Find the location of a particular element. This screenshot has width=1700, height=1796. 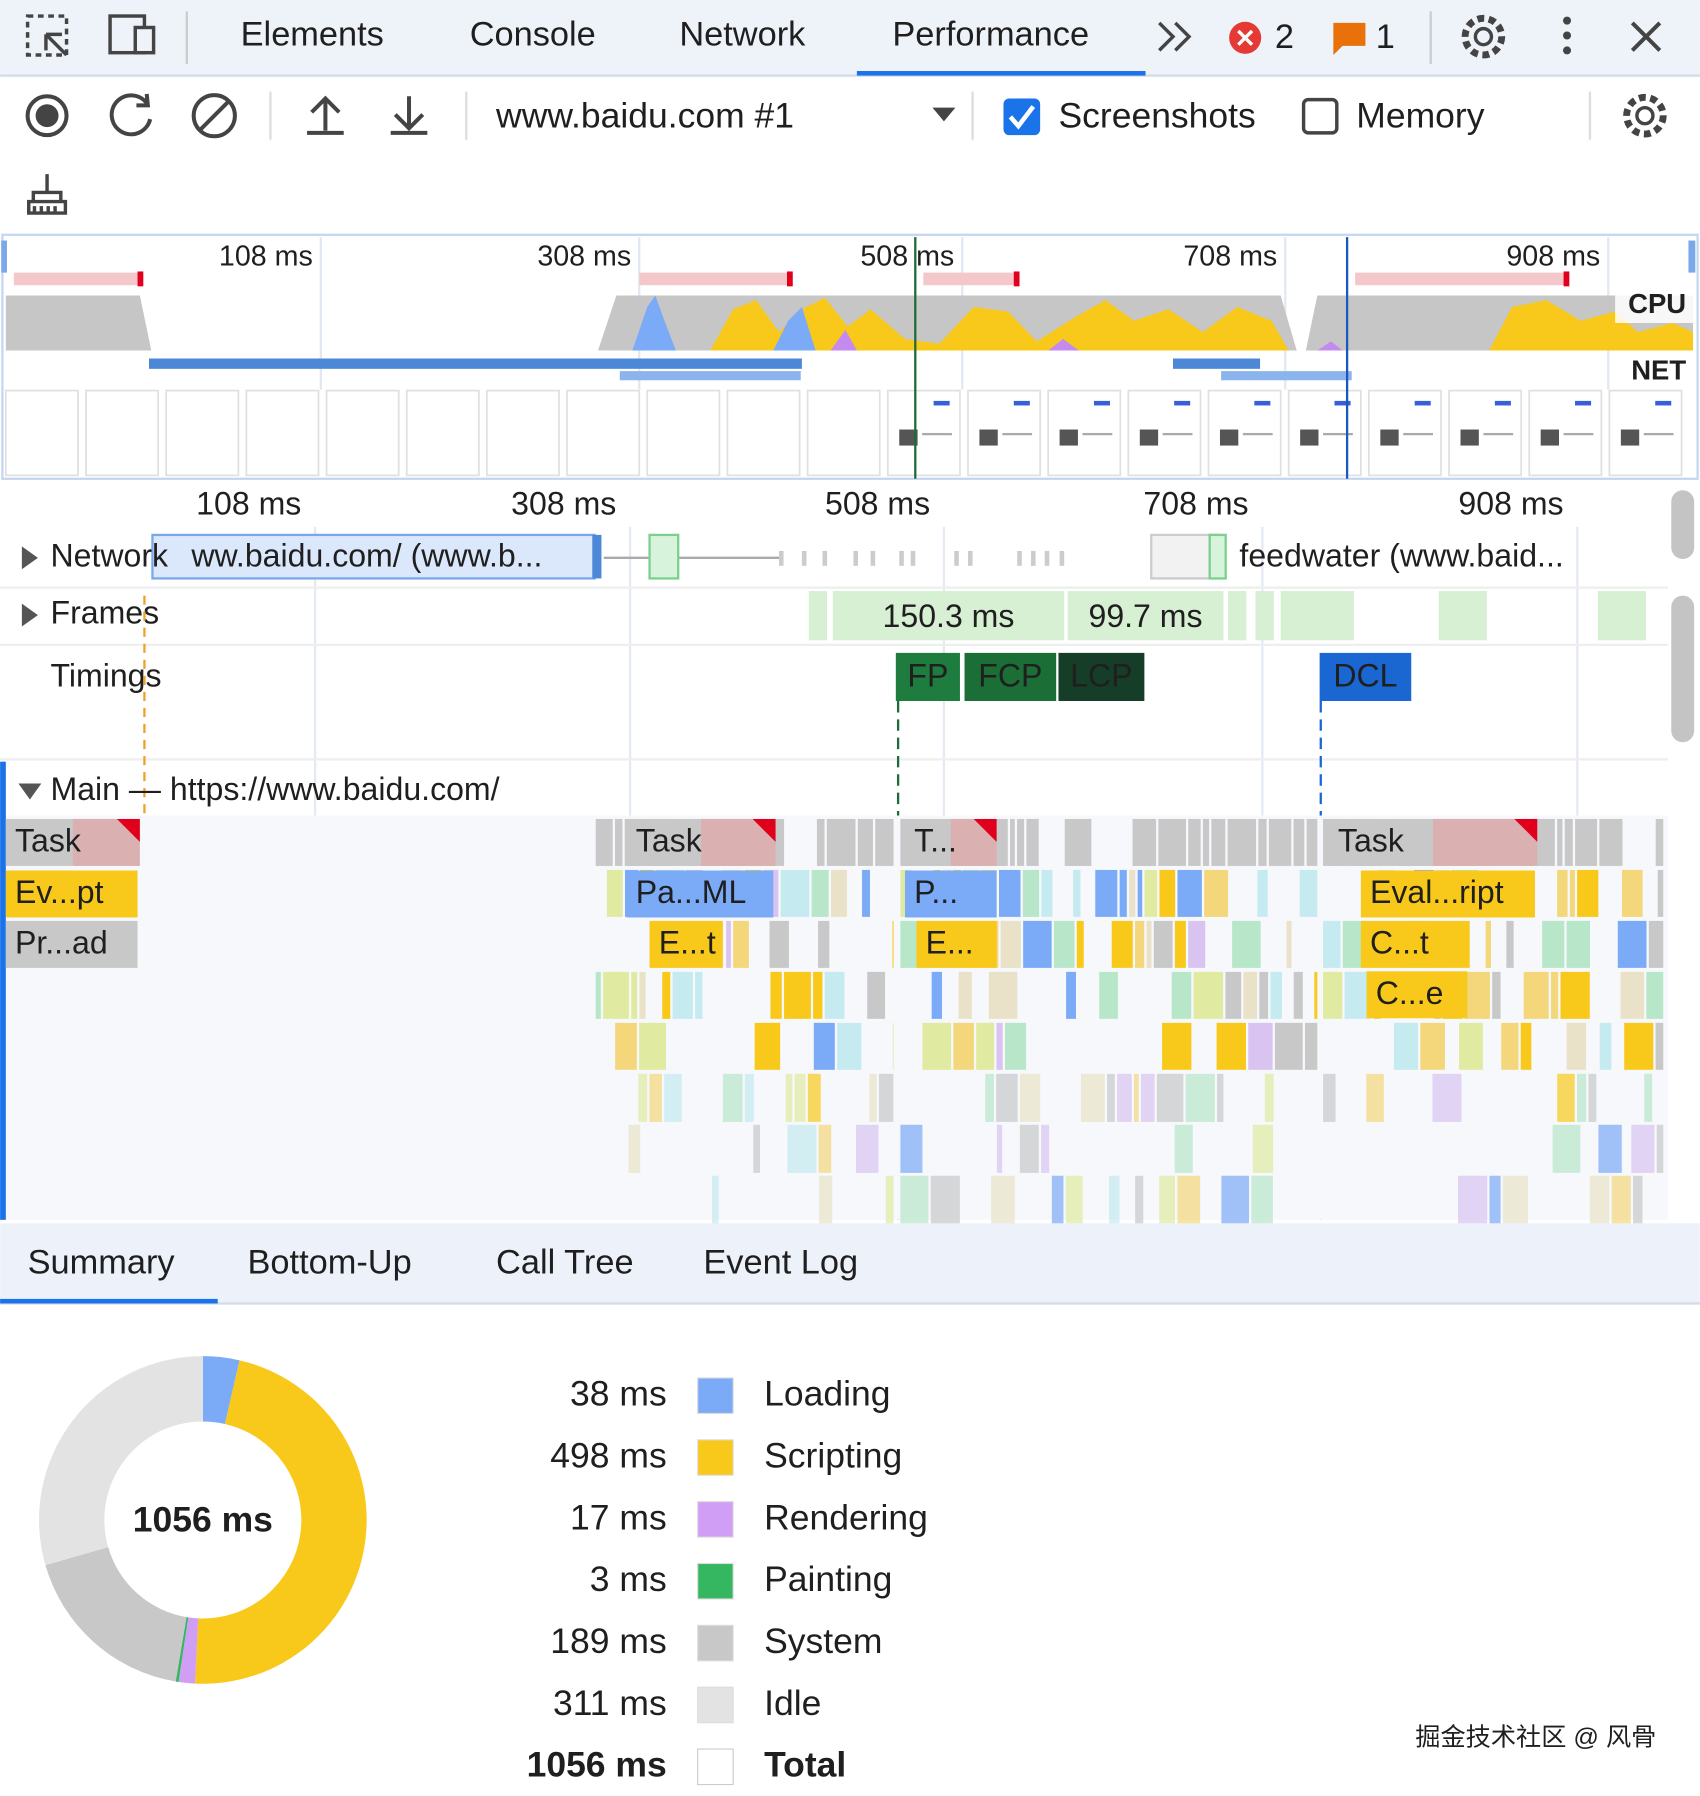

settings-icon is located at coordinates (1483, 36).